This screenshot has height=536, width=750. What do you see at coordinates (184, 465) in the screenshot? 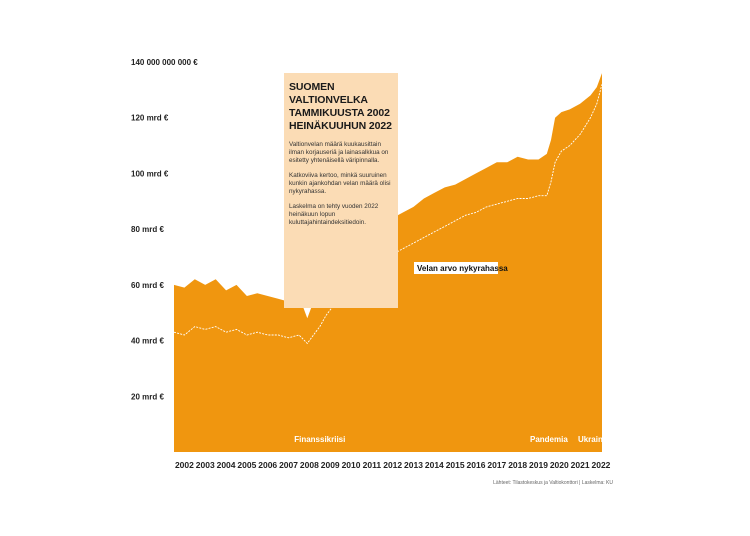
I see `x-tick-label-2002: 2002` at bounding box center [184, 465].